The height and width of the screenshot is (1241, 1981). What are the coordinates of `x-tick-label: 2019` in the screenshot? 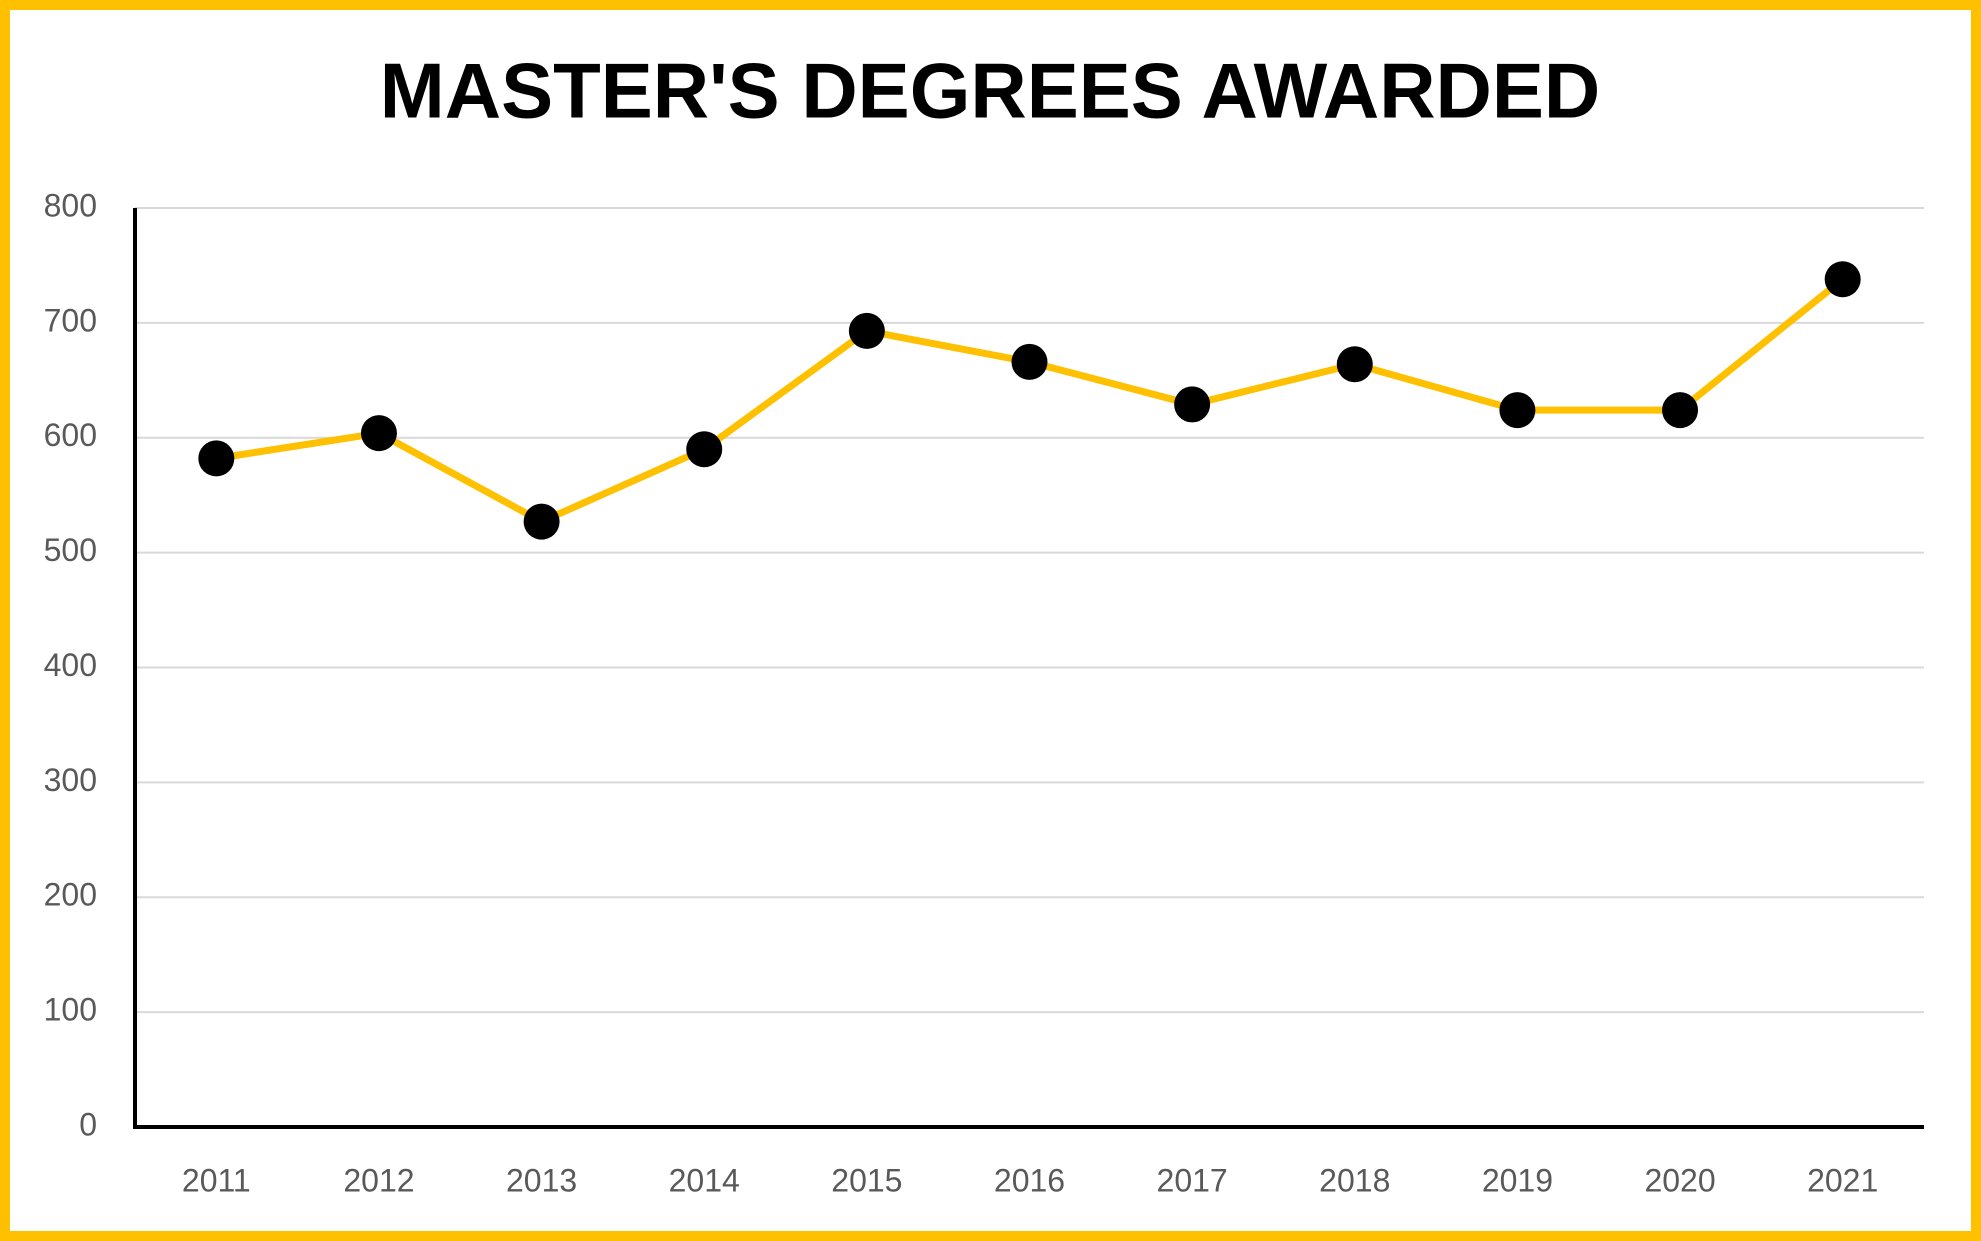 It's located at (1517, 1180).